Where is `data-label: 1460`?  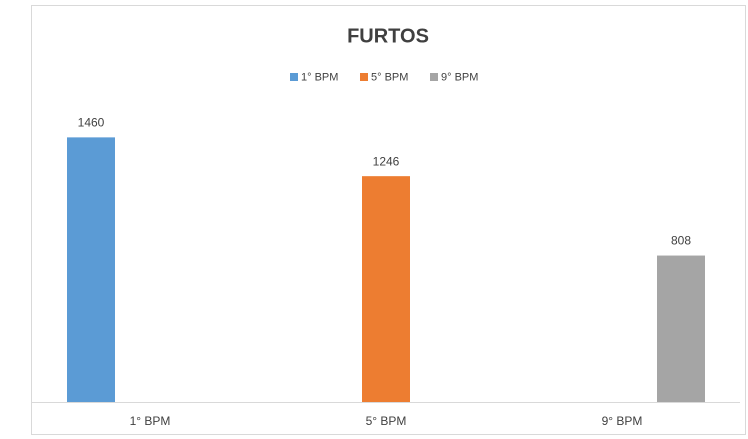
data-label: 1460 is located at coordinates (91, 123).